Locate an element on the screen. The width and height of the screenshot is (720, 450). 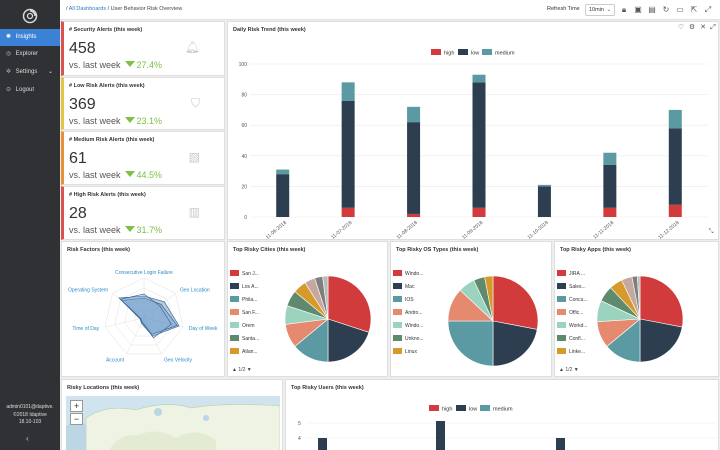
settings-icon: ⚙ is located at coordinates (692, 27).